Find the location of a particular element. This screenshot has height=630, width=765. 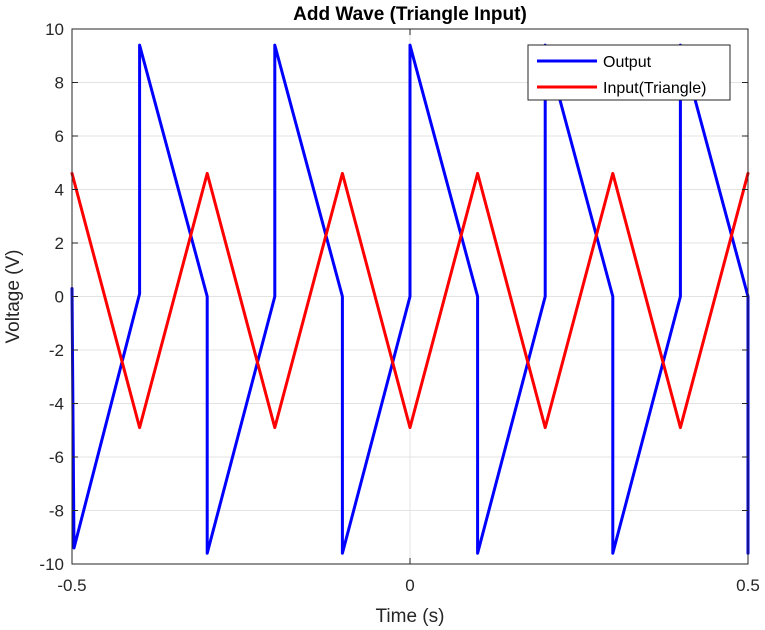

y-tick-label: -6 is located at coordinates (56, 457).